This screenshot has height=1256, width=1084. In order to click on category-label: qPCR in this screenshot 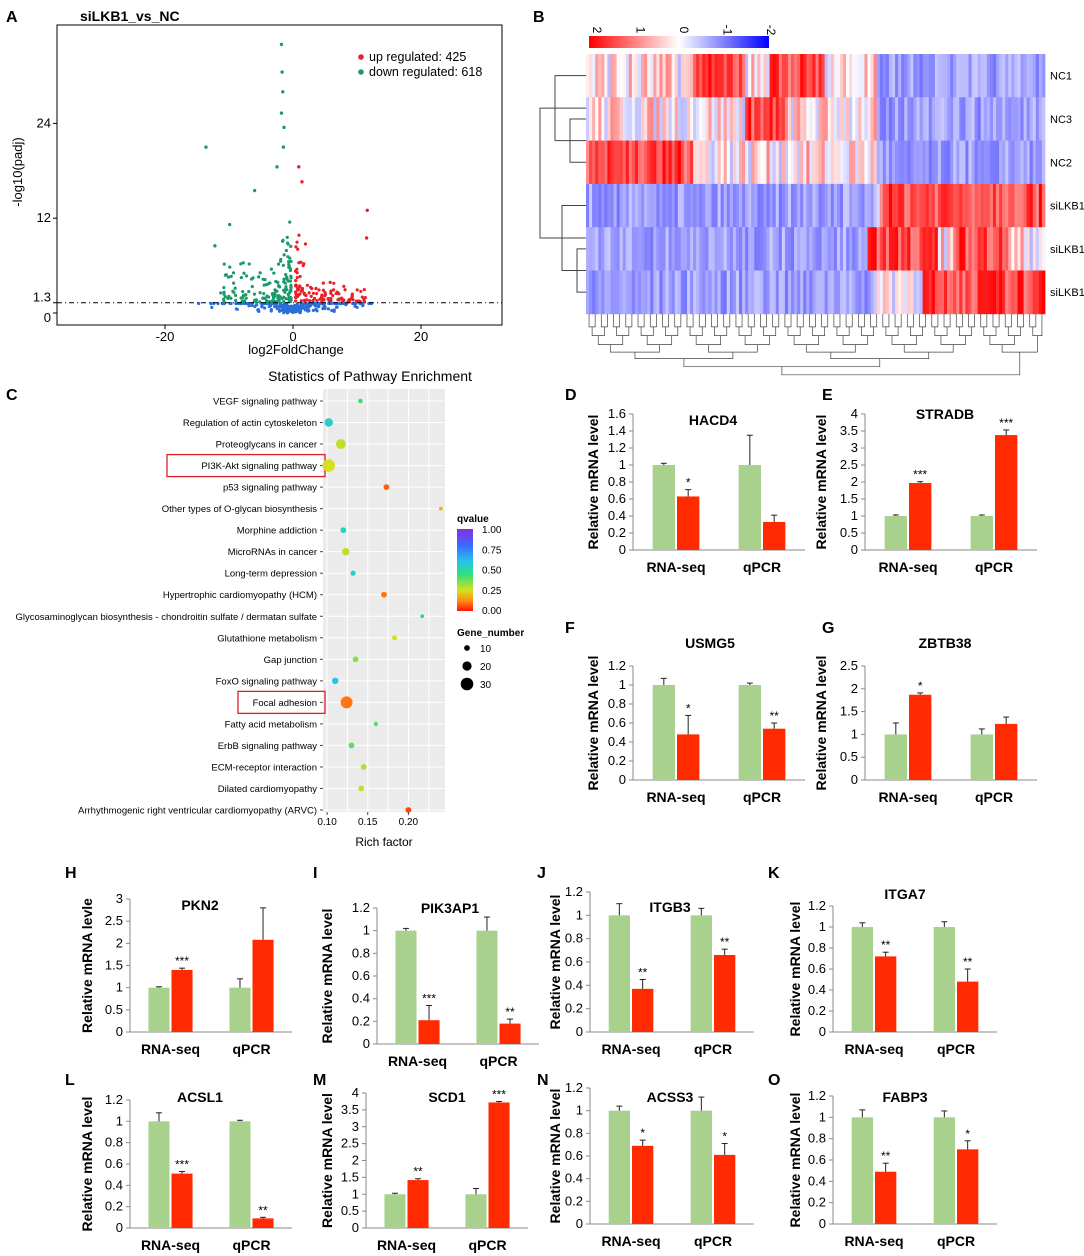, I will do `click(956, 1241)`.